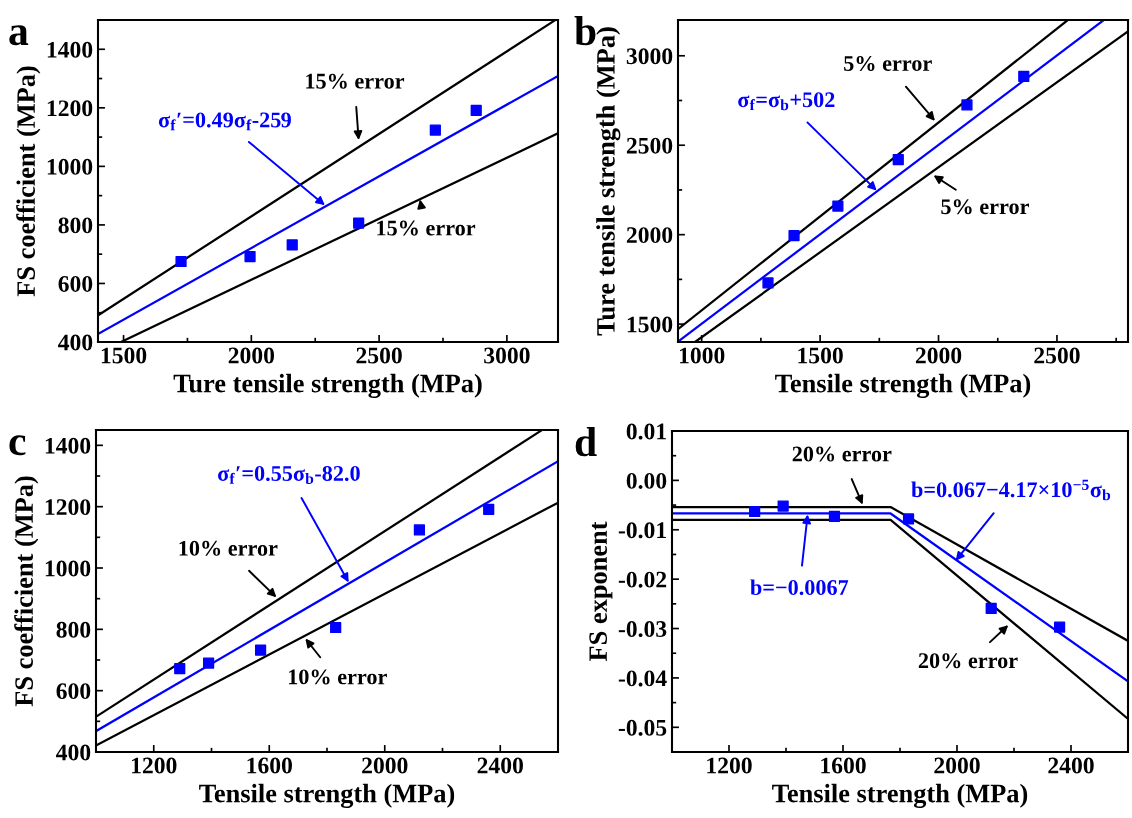  Describe the element at coordinates (646, 480) in the screenshot. I see `y-tick-label: 0.00` at that location.